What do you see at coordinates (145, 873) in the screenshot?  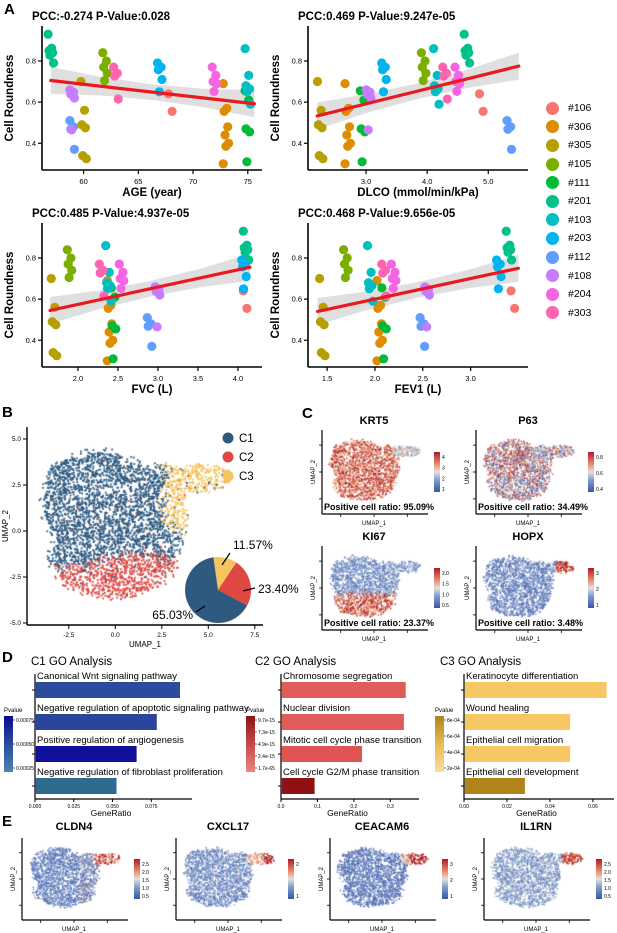 I see `colorbar-tick-label: 2.0` at bounding box center [145, 873].